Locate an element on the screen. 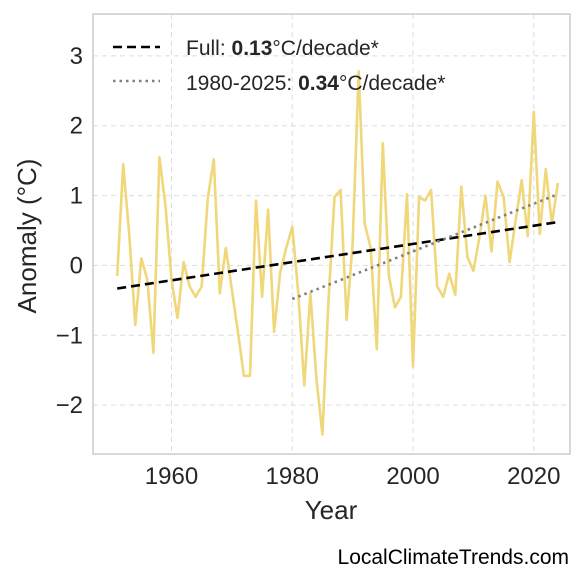 This screenshot has width=585, height=580. recent-trend-line is located at coordinates (425, 246).